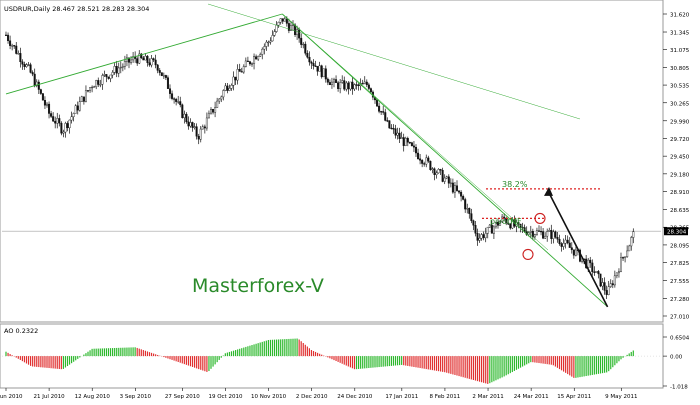 Image resolution: width=700 pixels, height=405 pixels. What do you see at coordinates (680, 282) in the screenshot?
I see `y-tick-label: 27.555` at bounding box center [680, 282].